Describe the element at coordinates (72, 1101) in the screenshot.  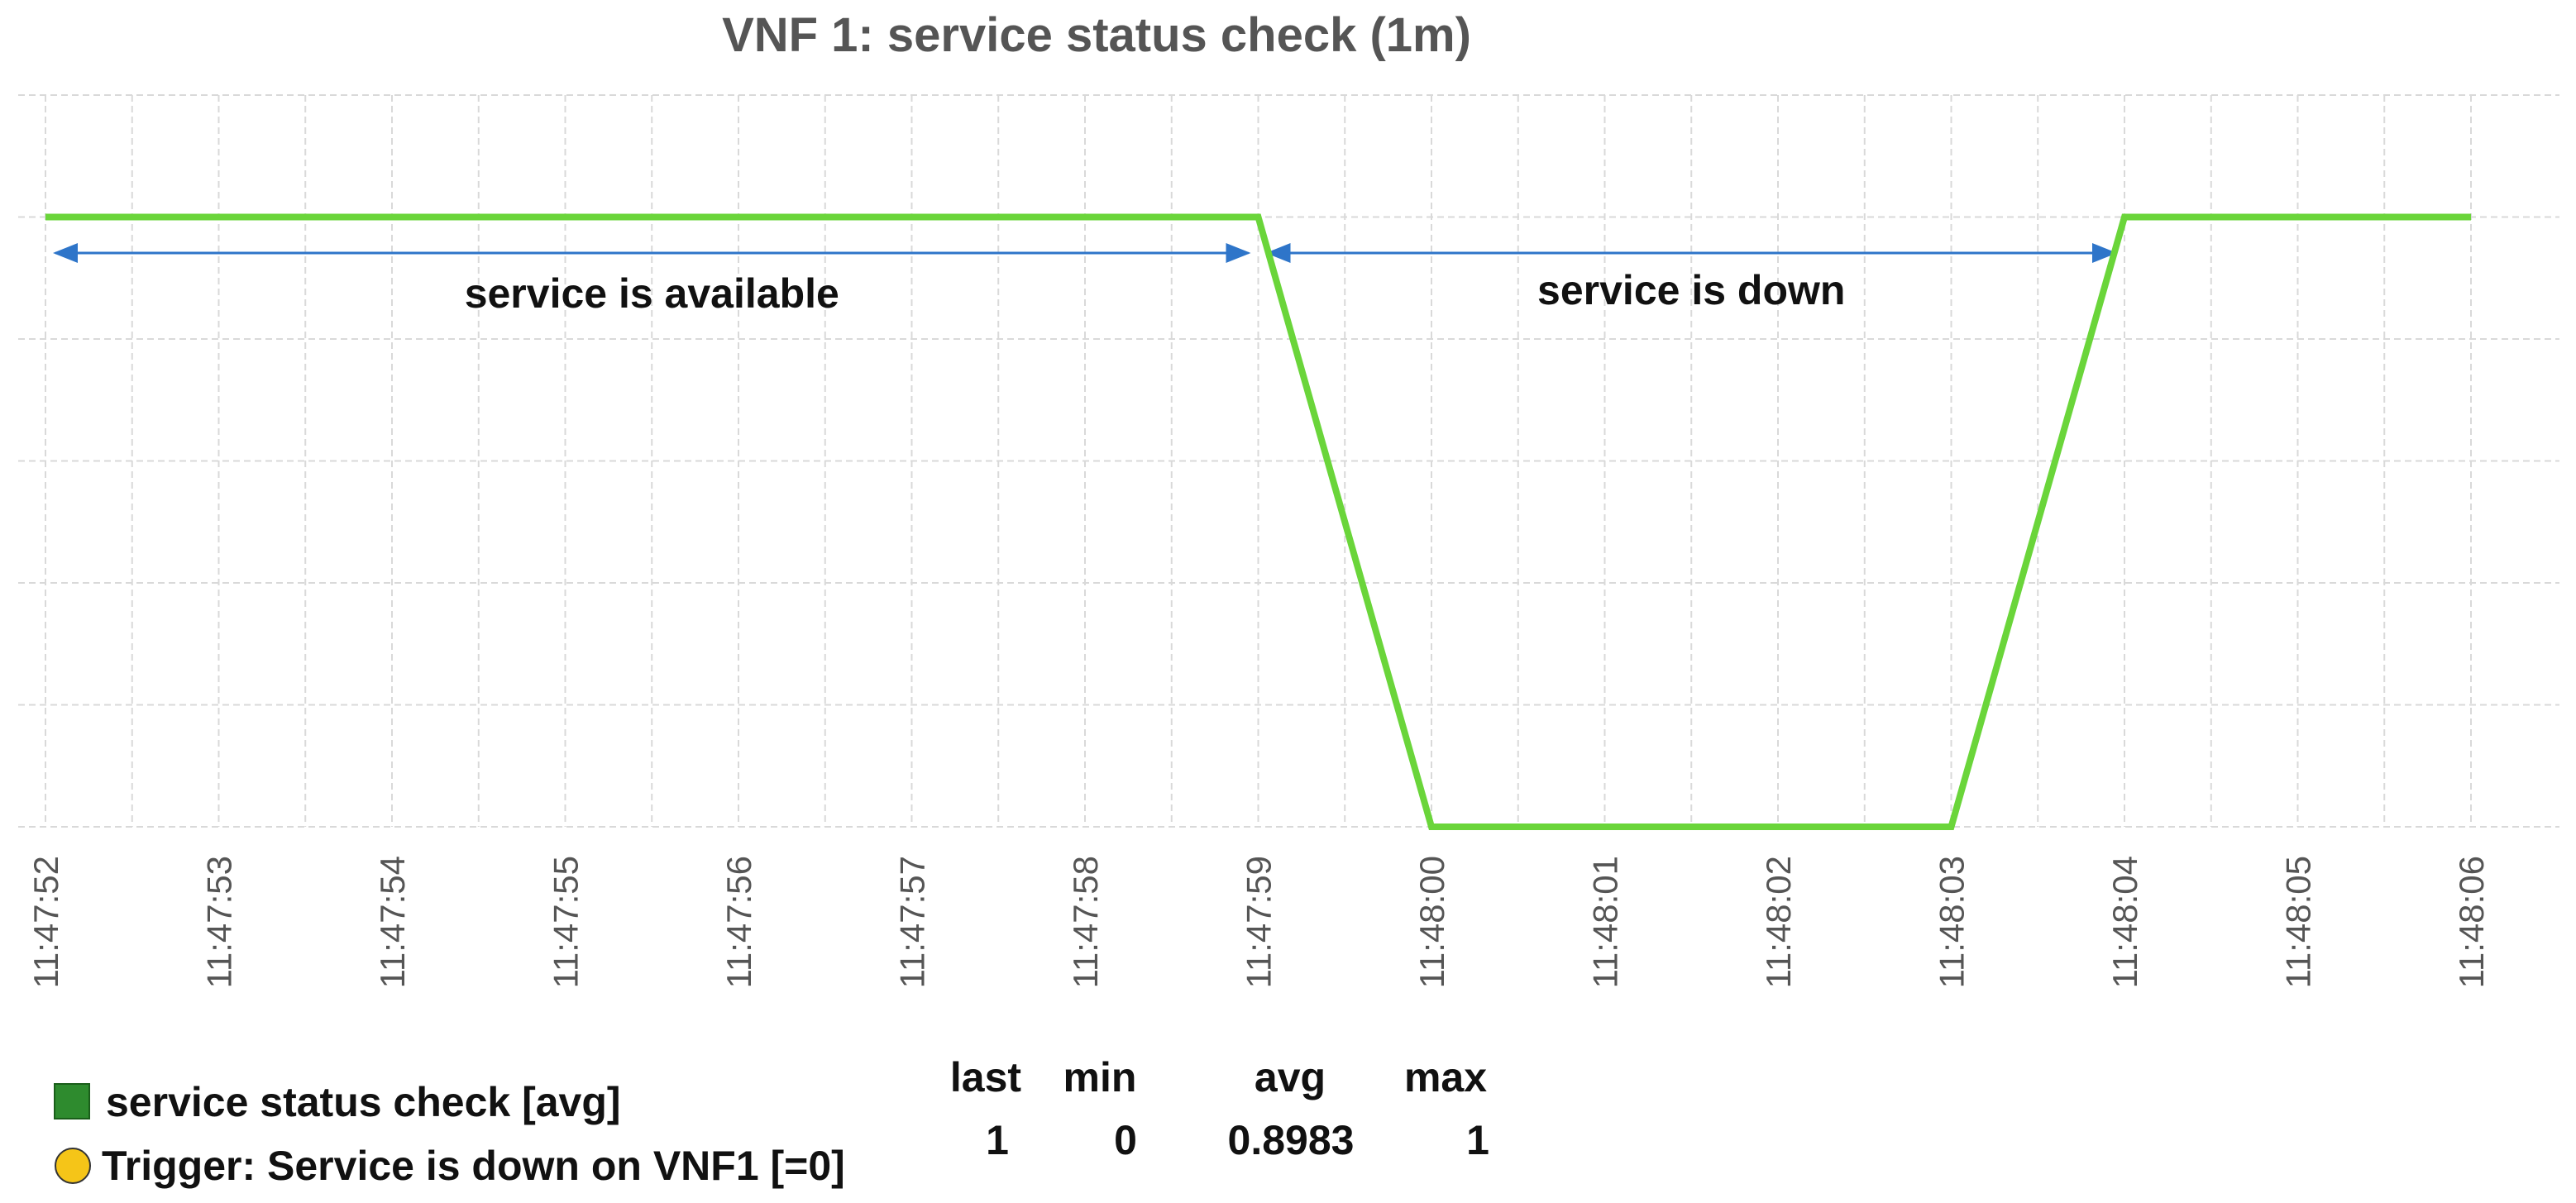
I see `legend-swatch-square` at that location.